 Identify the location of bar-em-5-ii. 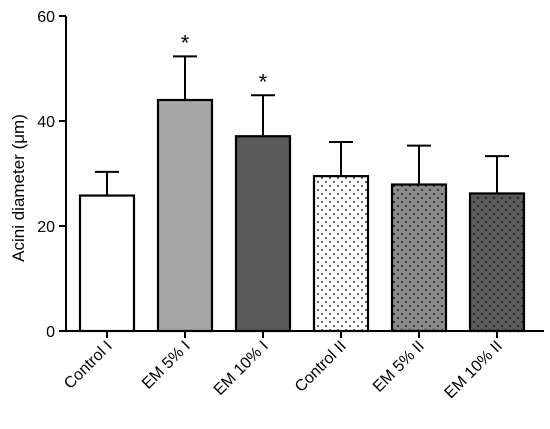
(419, 258).